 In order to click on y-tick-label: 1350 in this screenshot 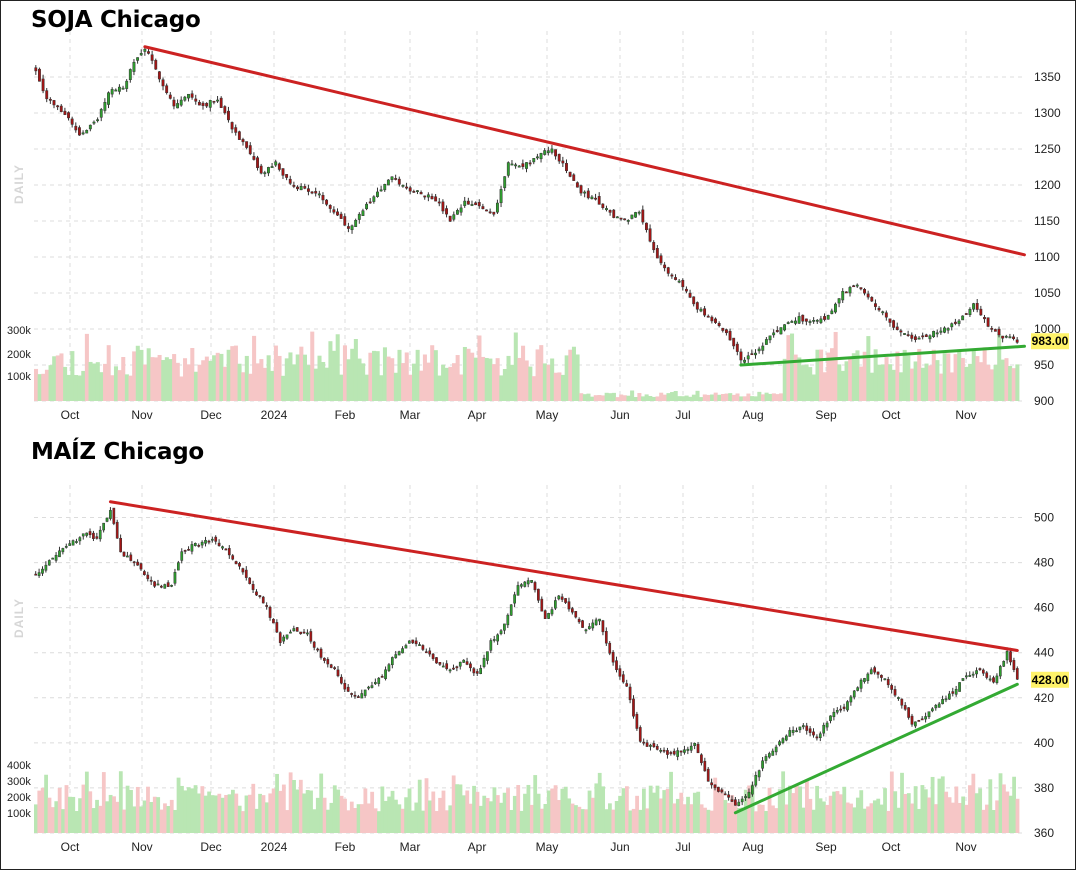, I will do `click(1047, 77)`.